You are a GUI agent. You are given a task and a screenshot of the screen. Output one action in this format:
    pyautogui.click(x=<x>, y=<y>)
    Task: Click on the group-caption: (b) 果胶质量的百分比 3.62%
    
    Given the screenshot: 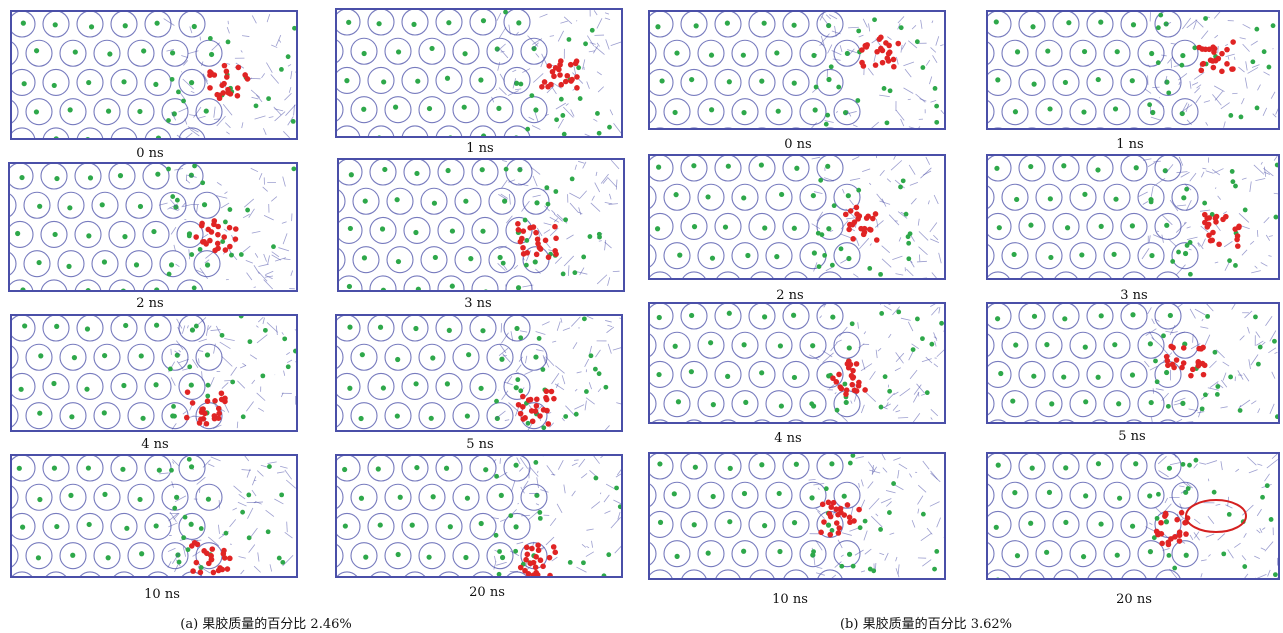 What is the action you would take?
    pyautogui.click(x=926, y=624)
    